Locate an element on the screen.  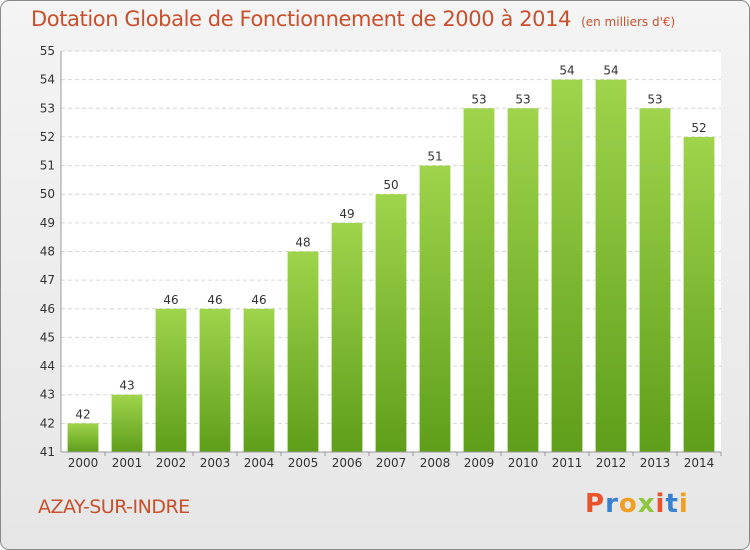
y-tick-label: 54 is located at coordinates (47, 80).